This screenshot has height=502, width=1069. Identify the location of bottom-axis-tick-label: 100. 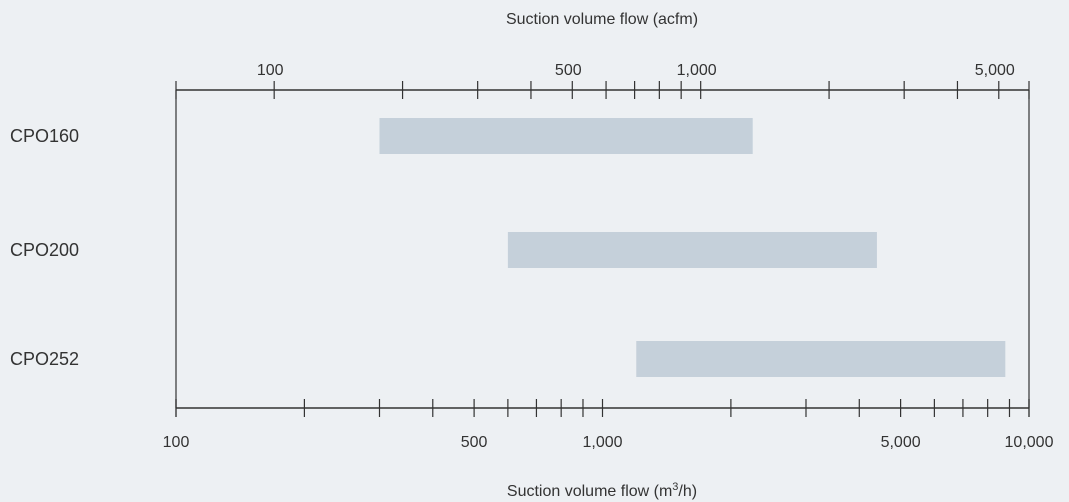
(176, 442).